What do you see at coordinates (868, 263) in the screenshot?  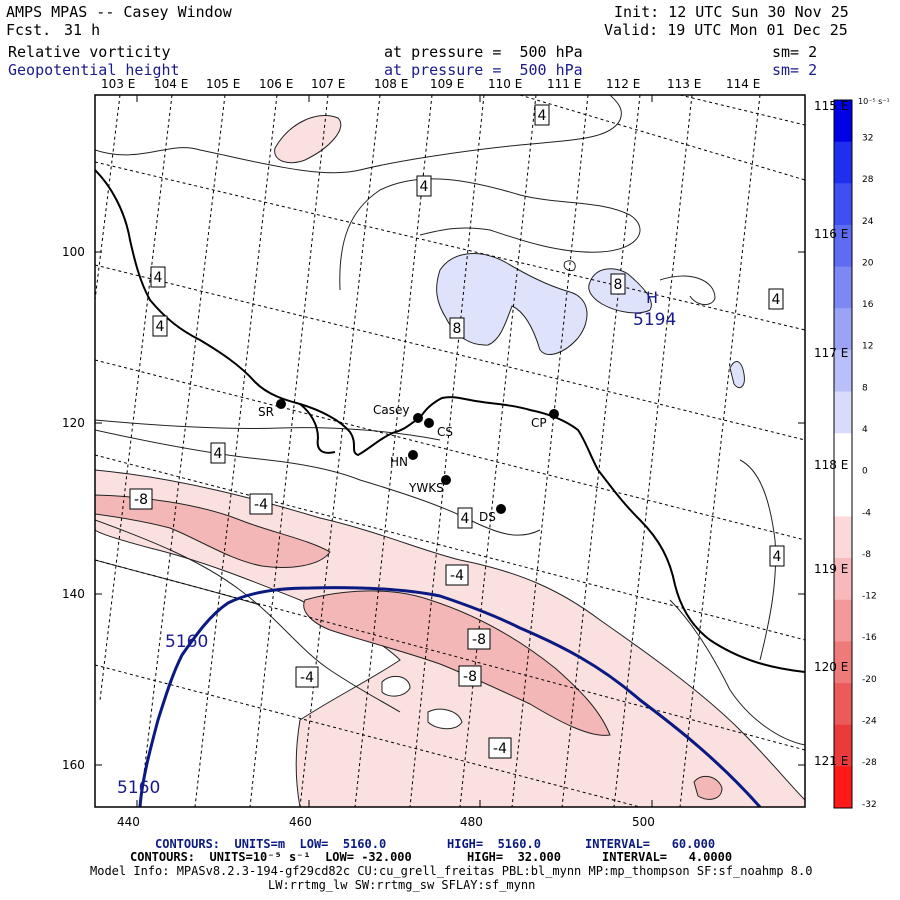 I see `colorbar-level-label: 20` at bounding box center [868, 263].